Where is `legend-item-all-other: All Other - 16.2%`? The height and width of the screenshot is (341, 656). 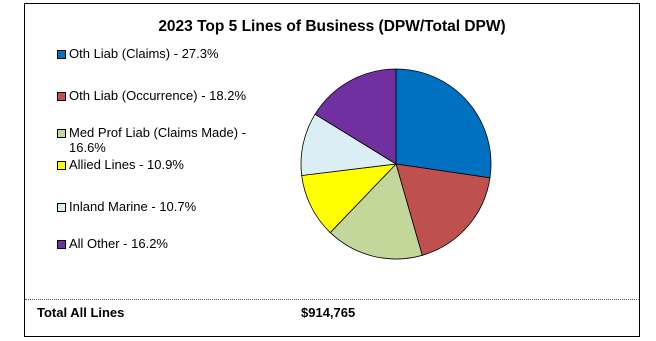 legend-item-all-other: All Other - 16.2% is located at coordinates (172, 243).